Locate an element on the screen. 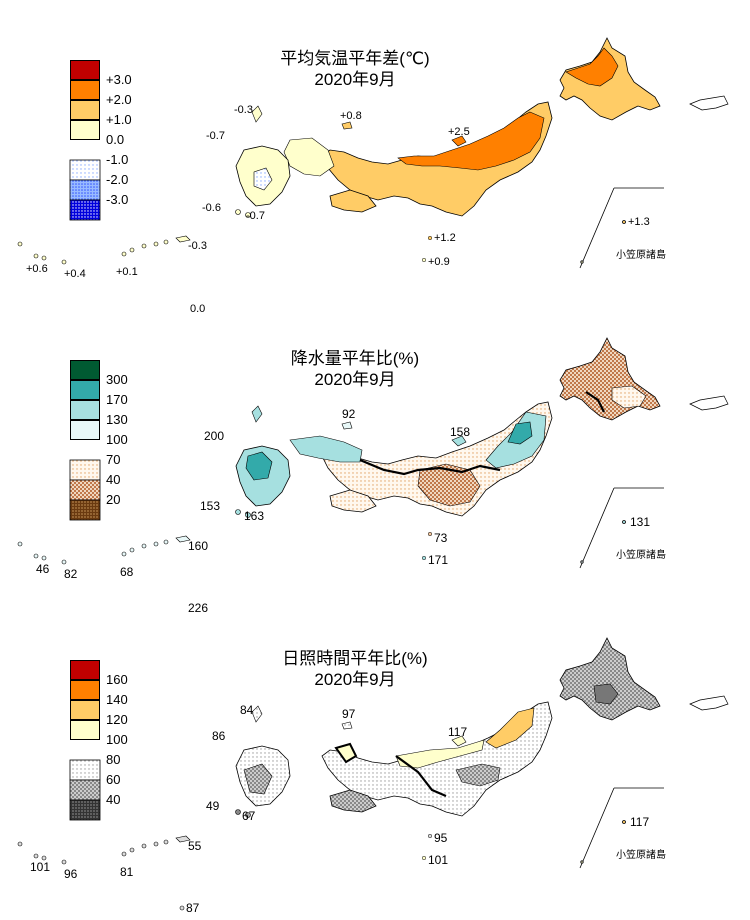 The height and width of the screenshot is (920, 750). chugoku-cool-area is located at coordinates (309, 157).